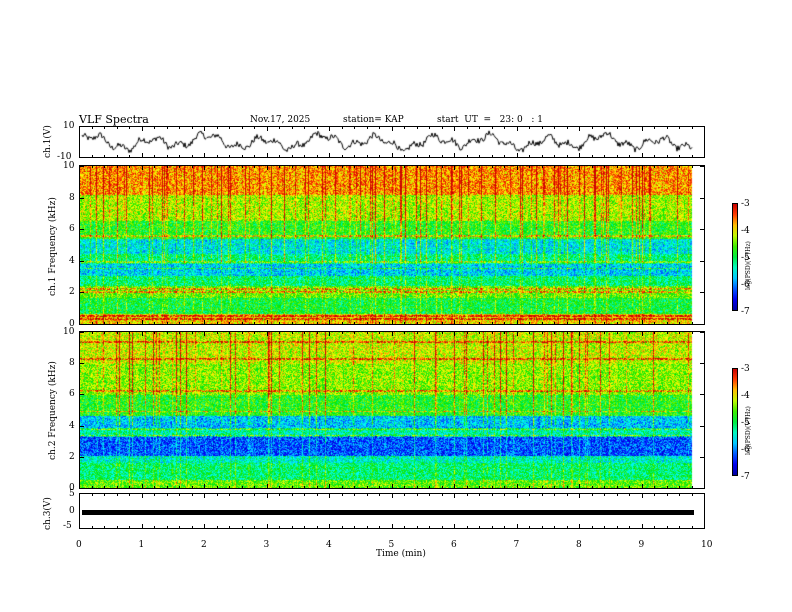 The height and width of the screenshot is (612, 792). I want to click on colorbar-tick-label: -7, so click(745, 312).